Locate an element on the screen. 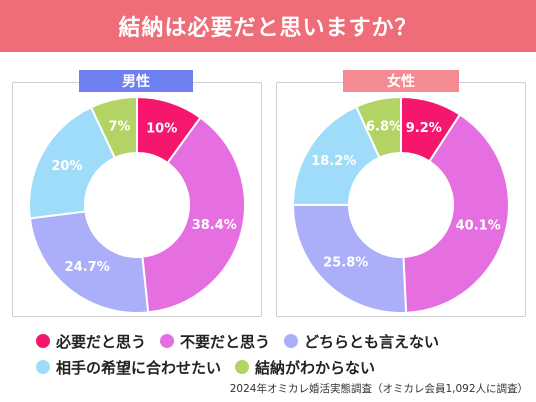  chart-title: 結納は必要だと思いますか？ is located at coordinates (268, 28).